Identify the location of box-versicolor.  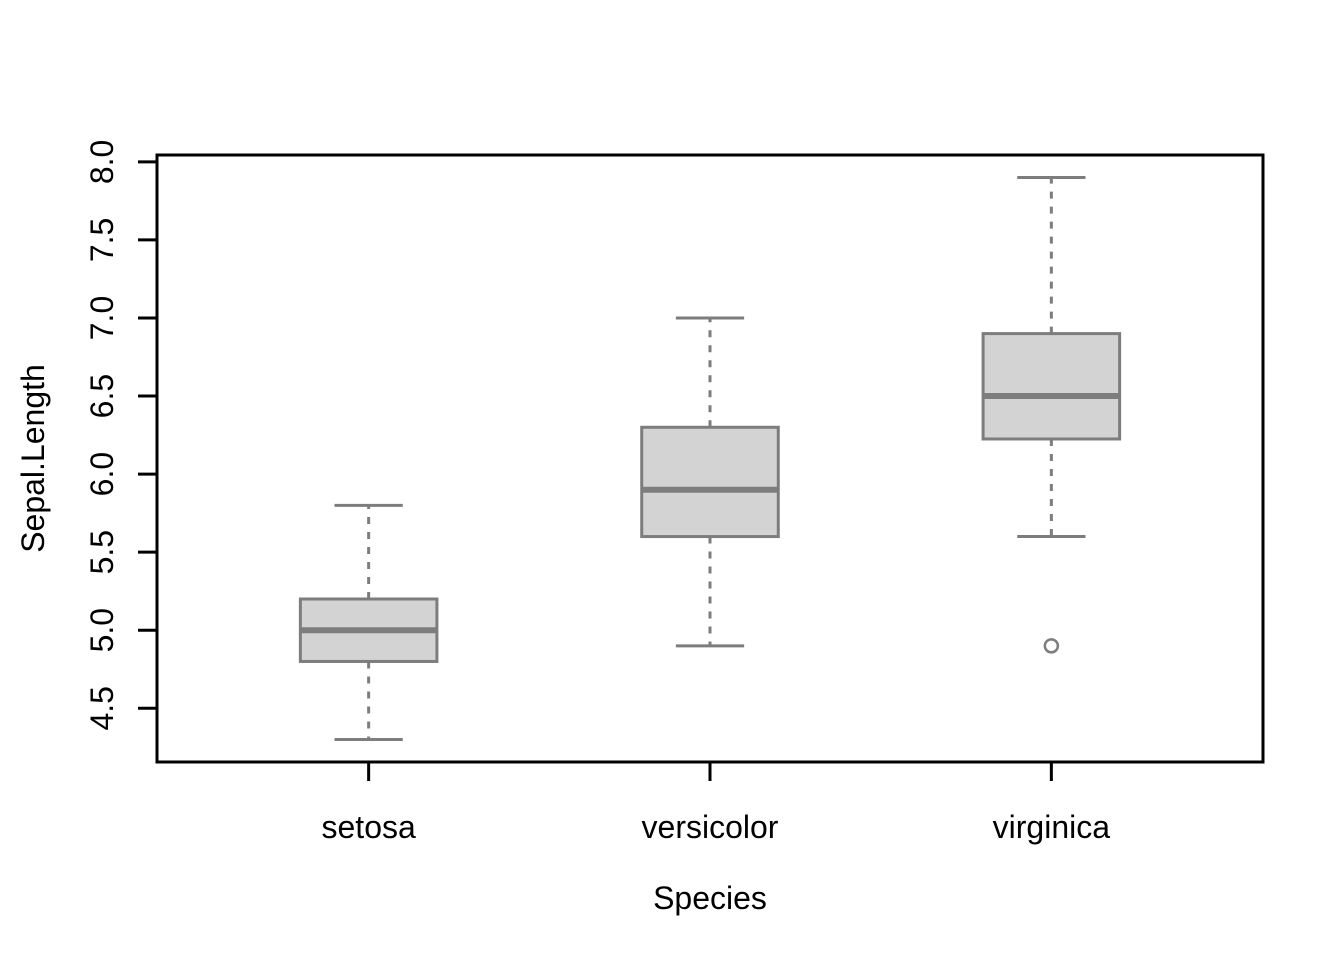
(710, 482).